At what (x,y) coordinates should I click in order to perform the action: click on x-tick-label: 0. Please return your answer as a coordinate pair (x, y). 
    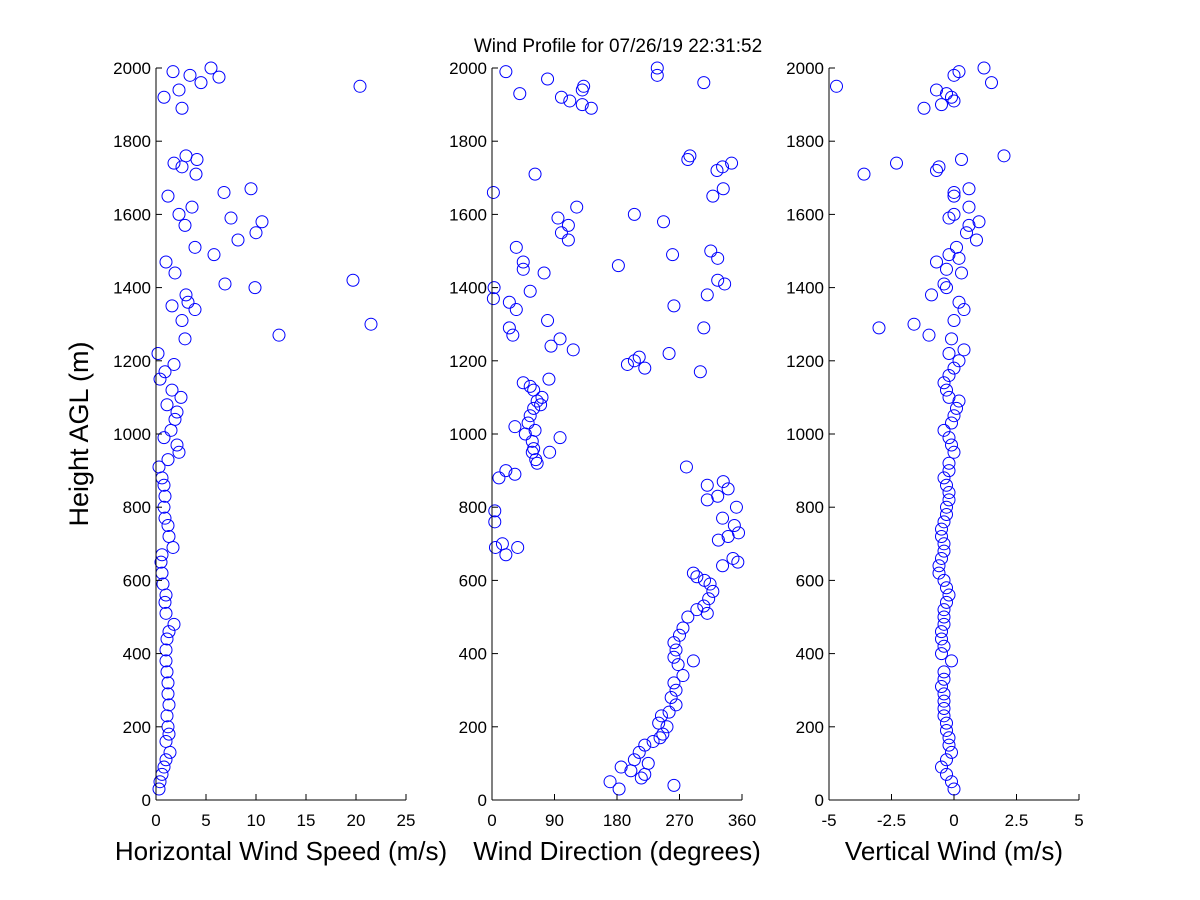
    Looking at the image, I should click on (491, 820).